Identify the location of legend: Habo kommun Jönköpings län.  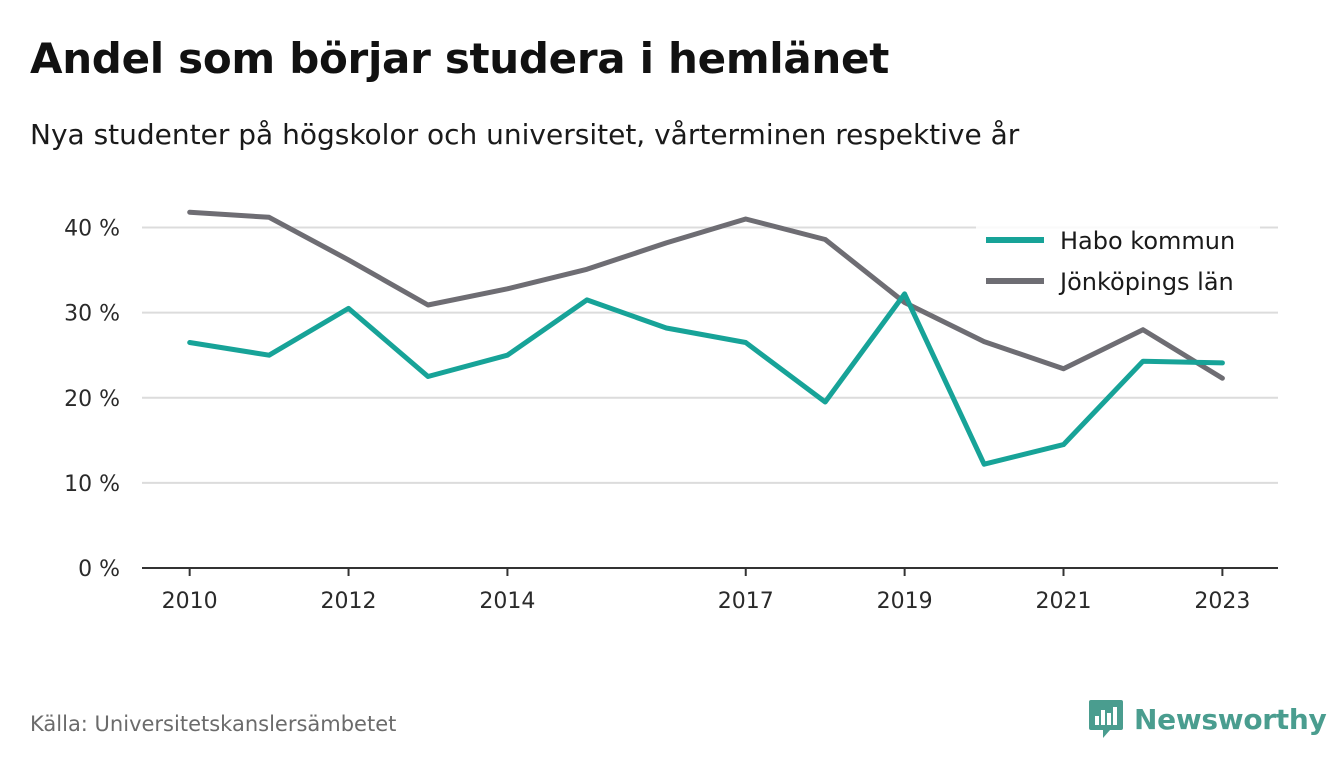
(1118, 261).